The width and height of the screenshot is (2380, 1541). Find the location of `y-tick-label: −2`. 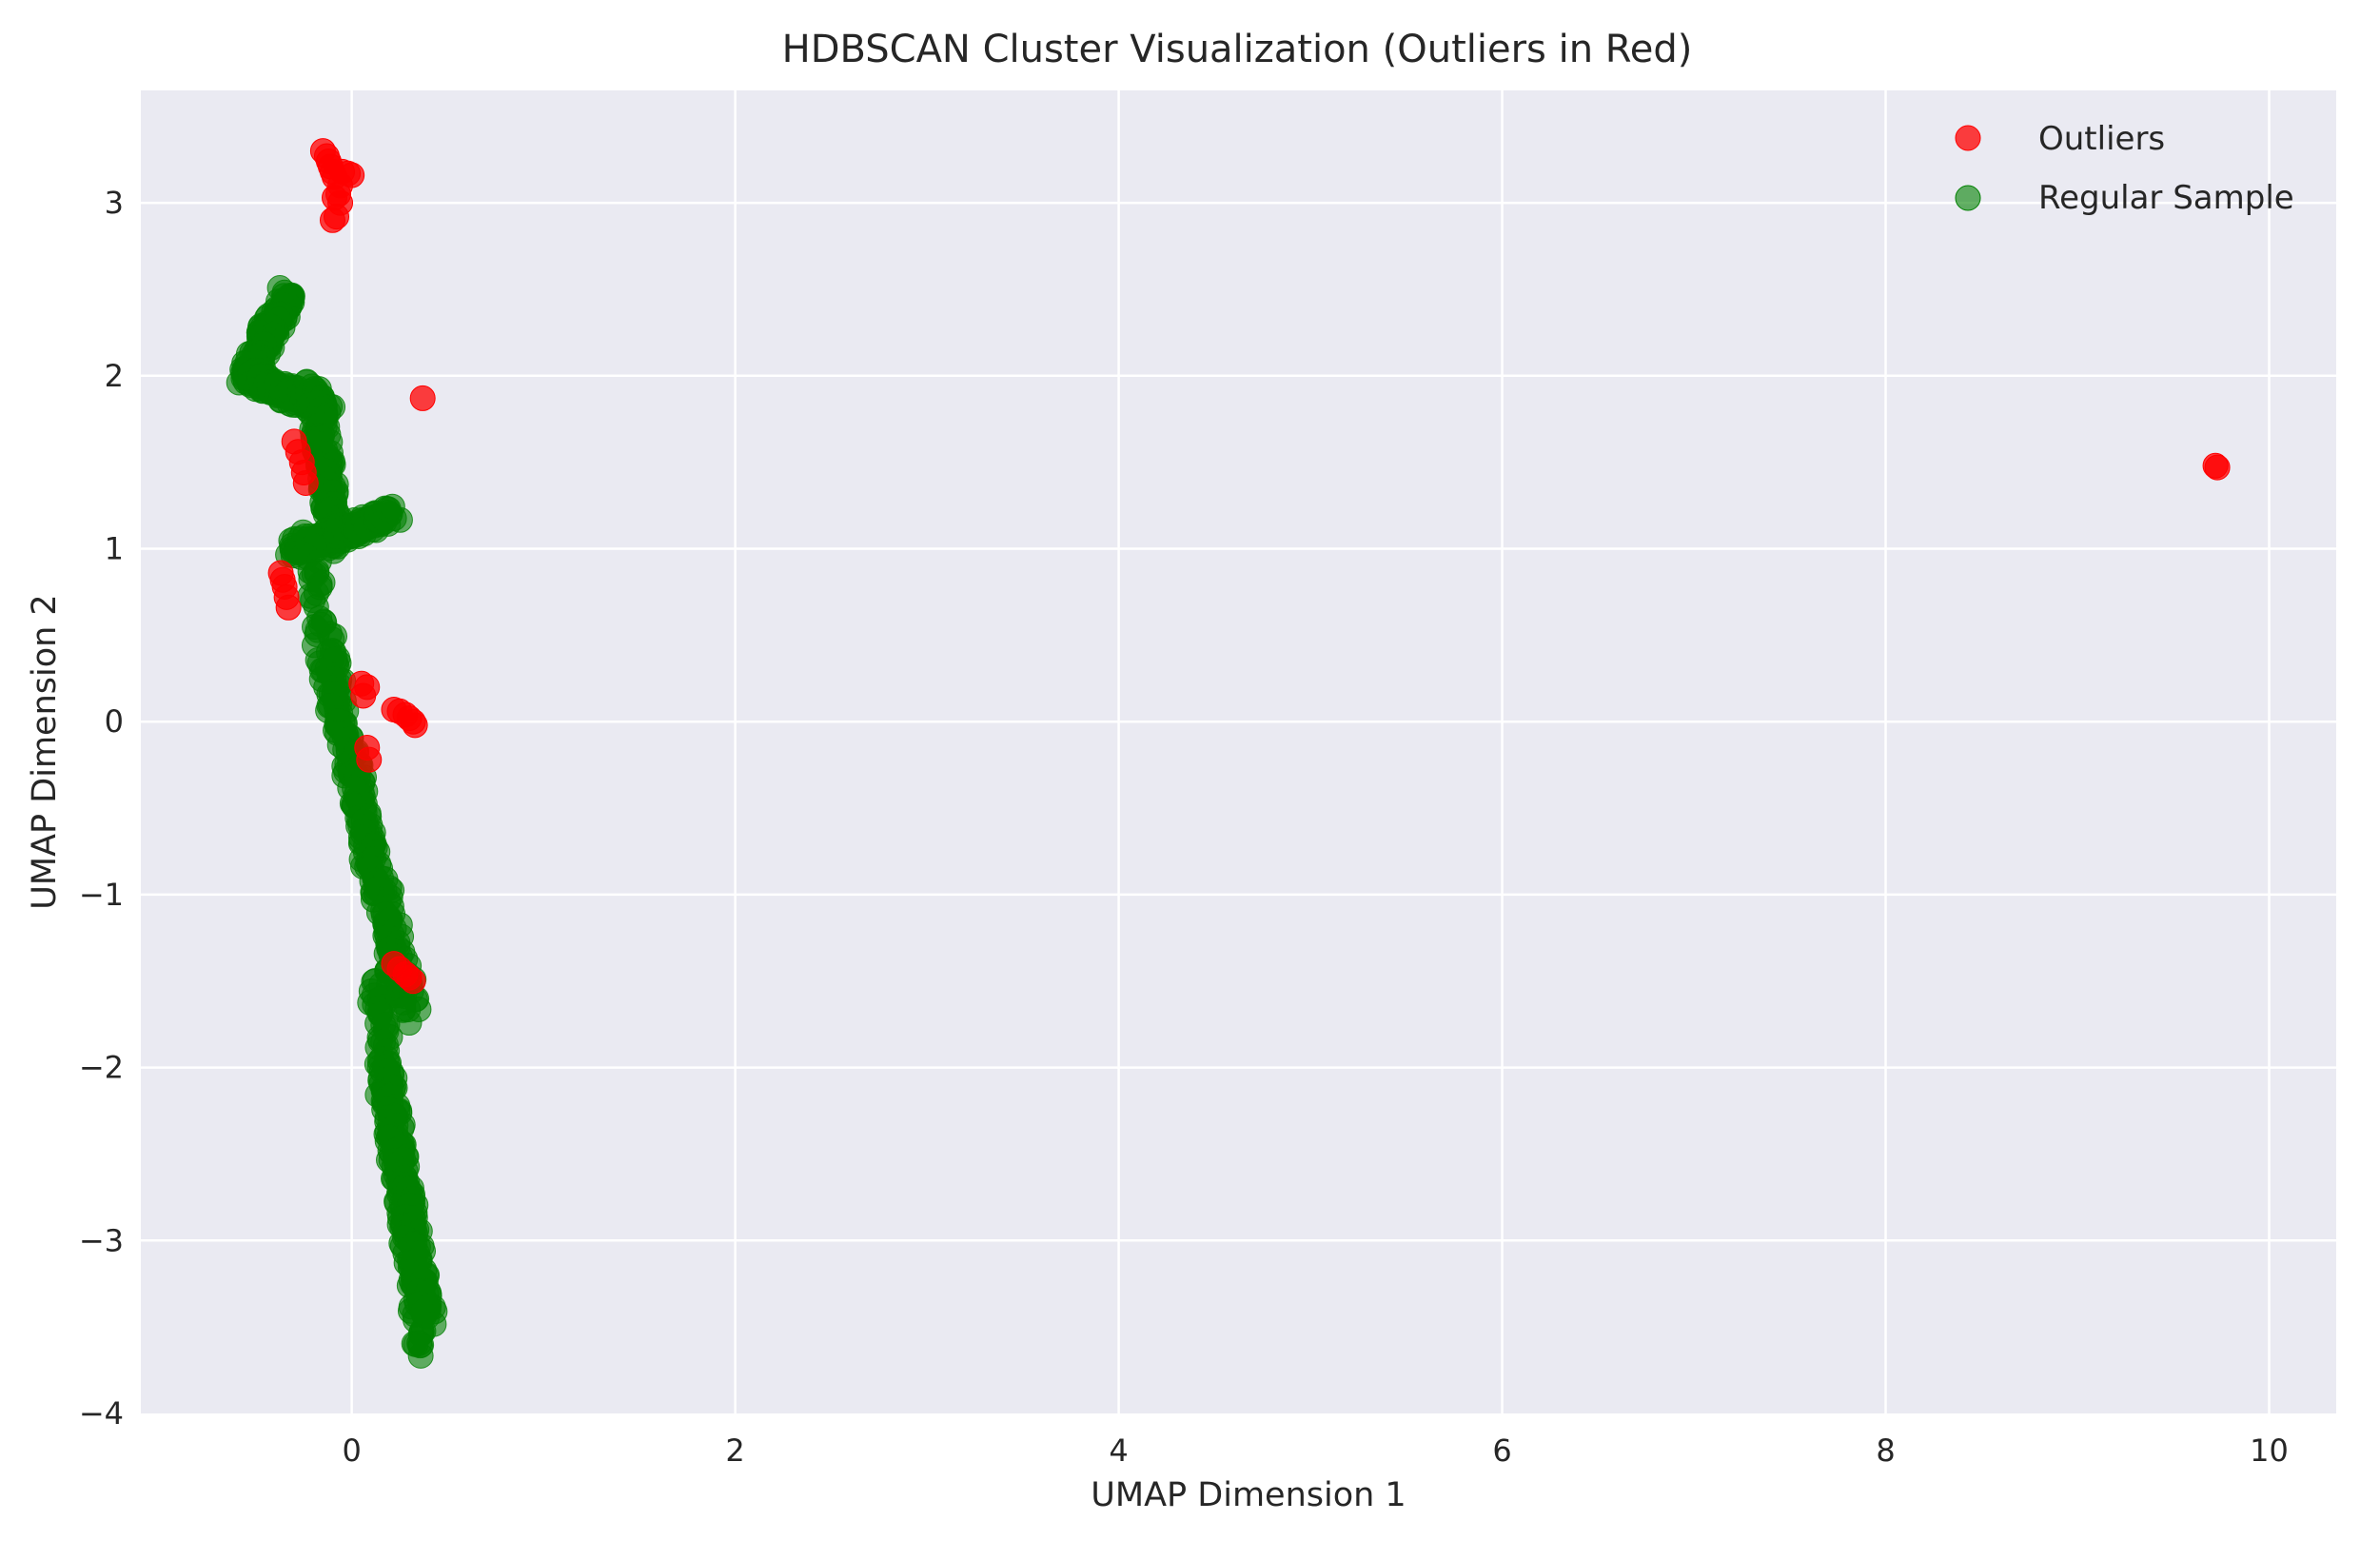

y-tick-label: −2 is located at coordinates (101, 1068).